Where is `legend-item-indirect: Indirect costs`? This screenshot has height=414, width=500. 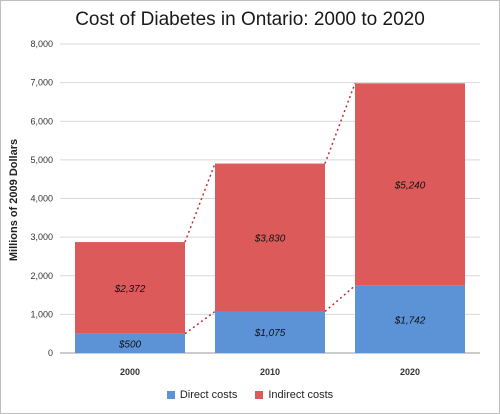 legend-item-indirect: Indirect costs is located at coordinates (294, 395).